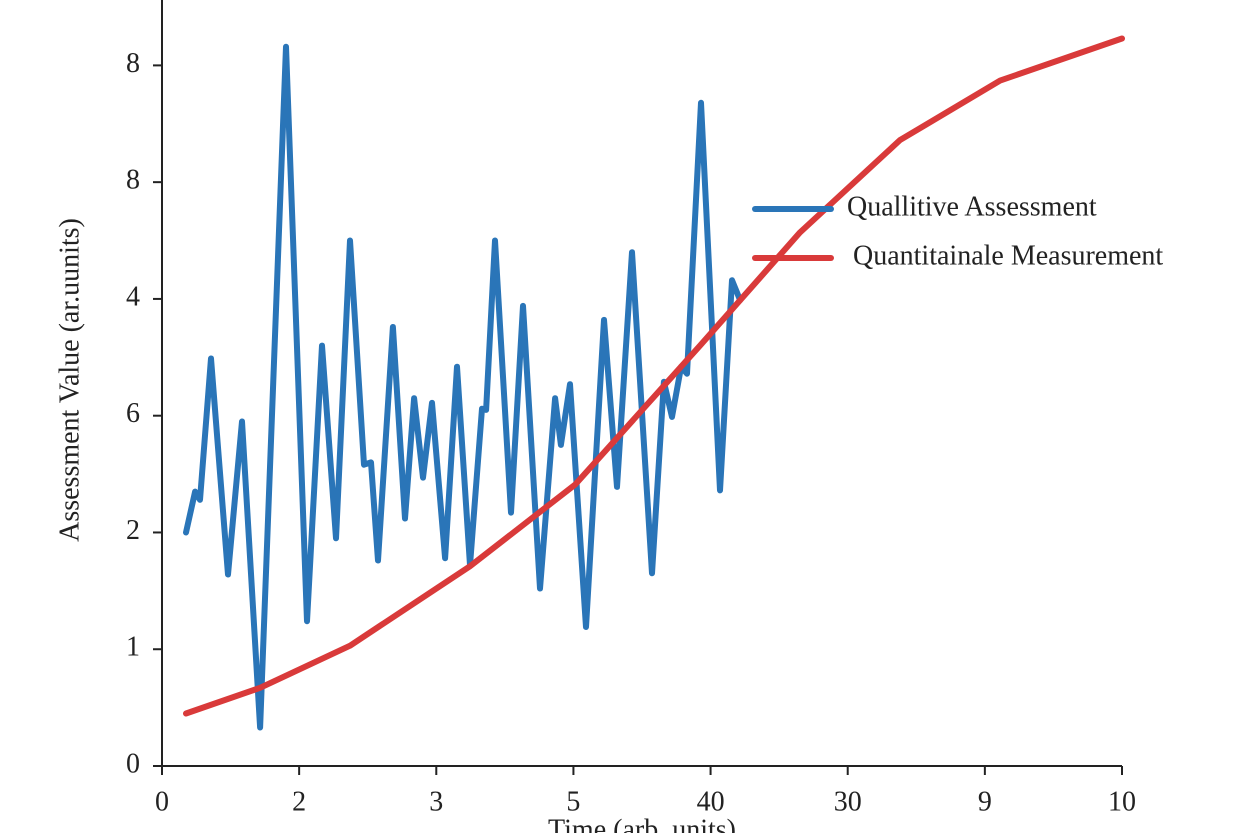  I want to click on y-tick-label: 2, so click(133, 530).